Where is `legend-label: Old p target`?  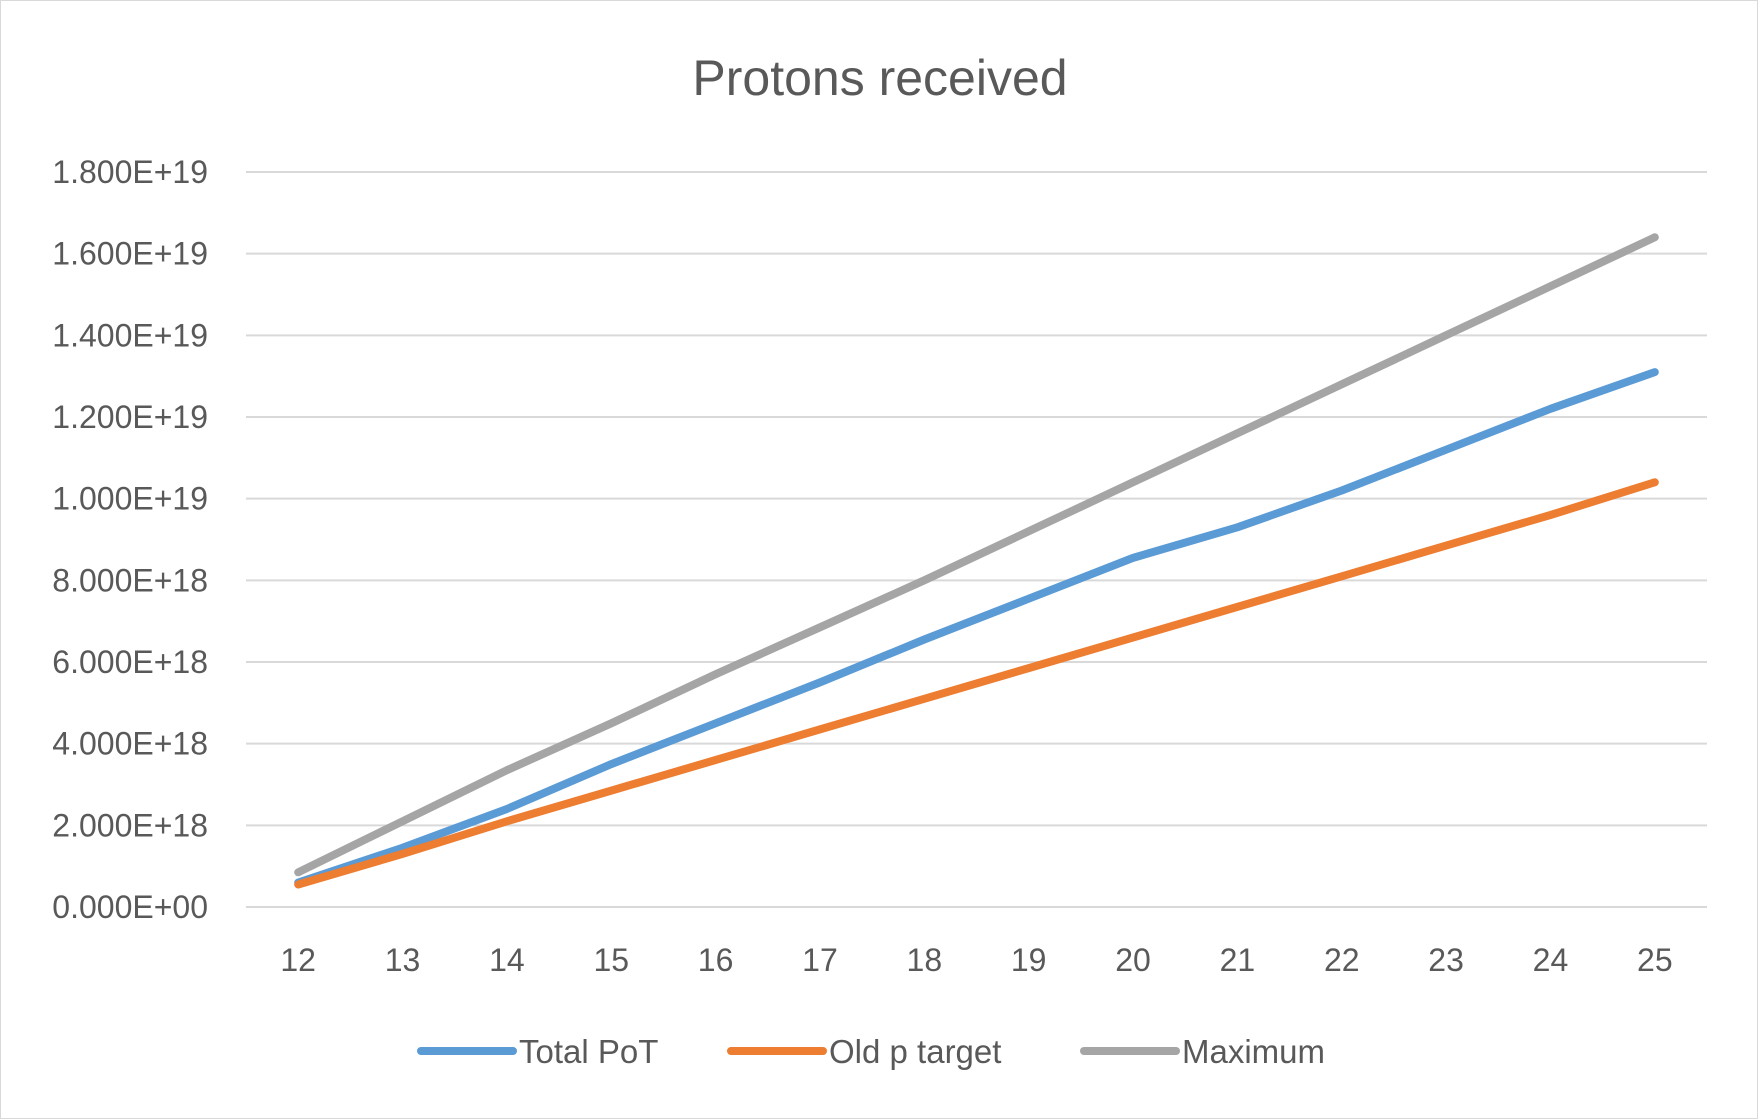 legend-label: Old p target is located at coordinates (915, 1051).